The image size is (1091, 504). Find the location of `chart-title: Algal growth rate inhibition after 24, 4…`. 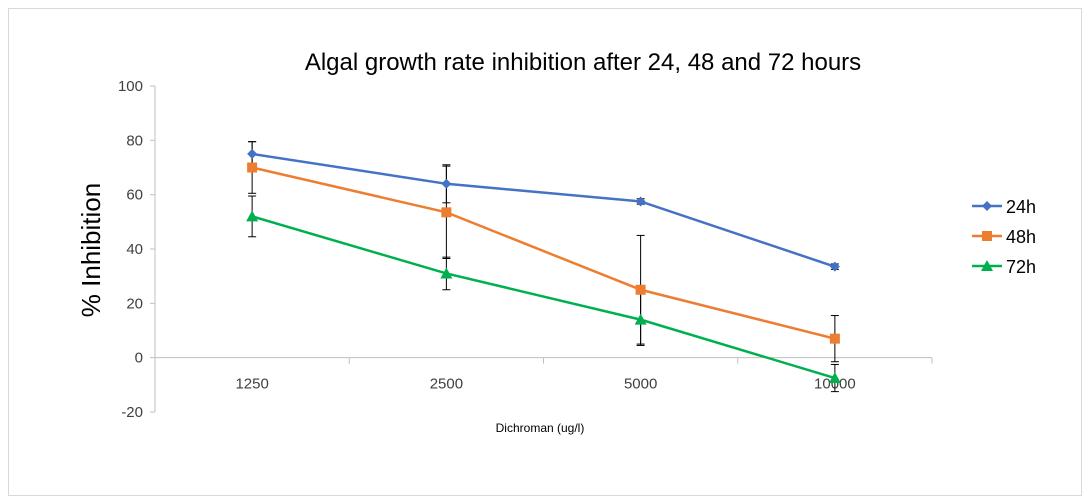

chart-title: Algal growth rate inhibition after 24, 4… is located at coordinates (583, 62).